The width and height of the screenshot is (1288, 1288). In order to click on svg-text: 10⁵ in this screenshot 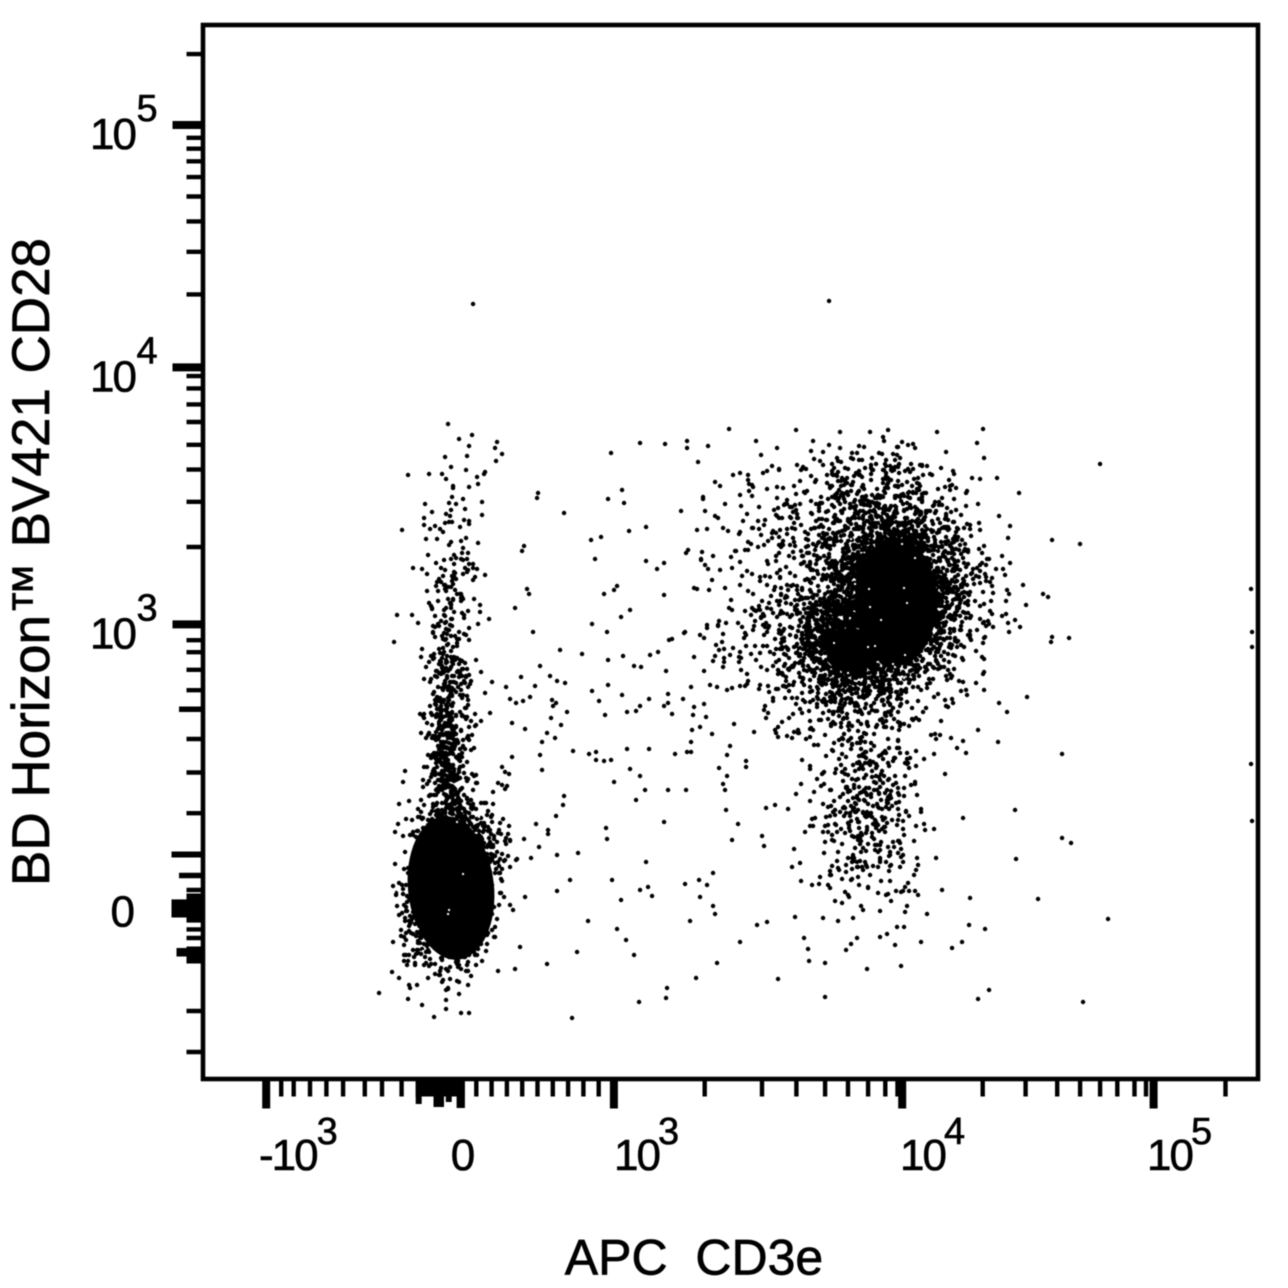, I will do `click(1179, 1145)`.